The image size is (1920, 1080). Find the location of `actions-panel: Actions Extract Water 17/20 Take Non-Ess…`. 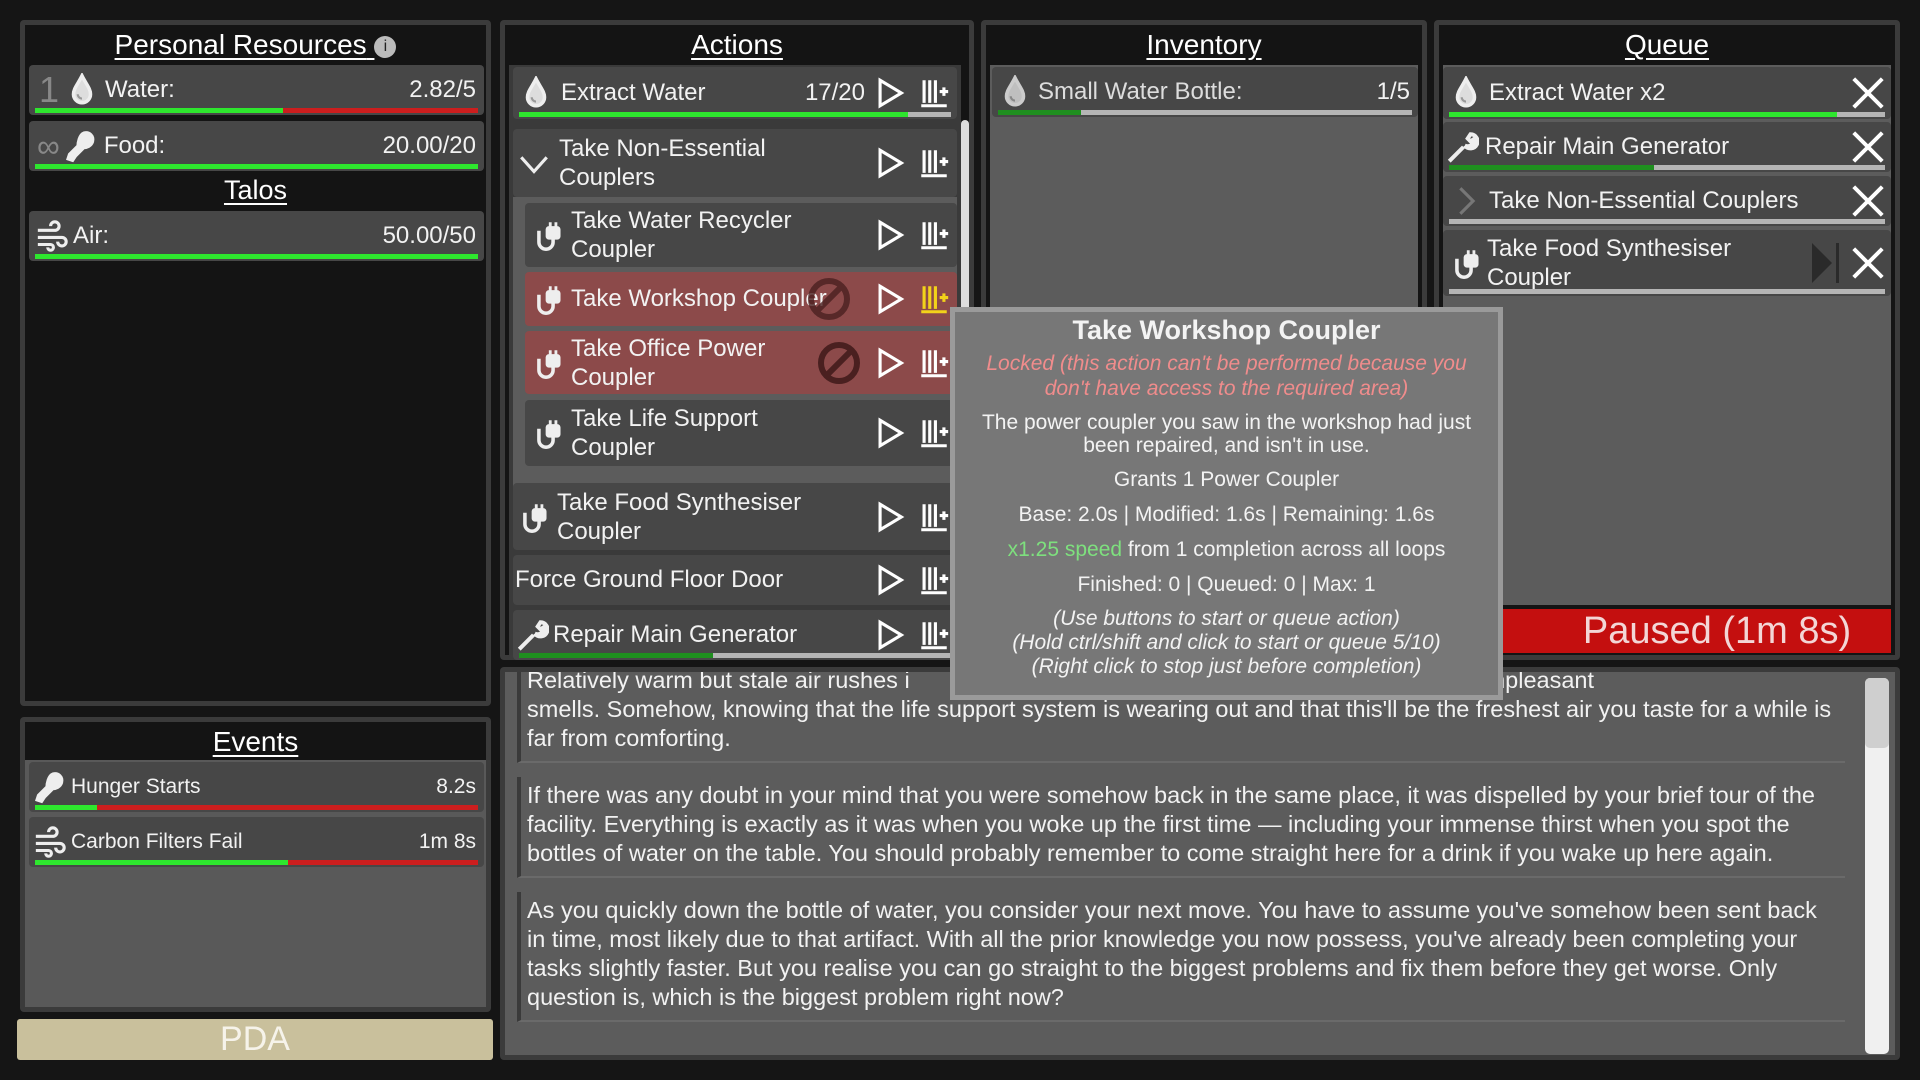

actions-panel: Actions Extract Water 17/20 Take Non-Ess… is located at coordinates (737, 340).